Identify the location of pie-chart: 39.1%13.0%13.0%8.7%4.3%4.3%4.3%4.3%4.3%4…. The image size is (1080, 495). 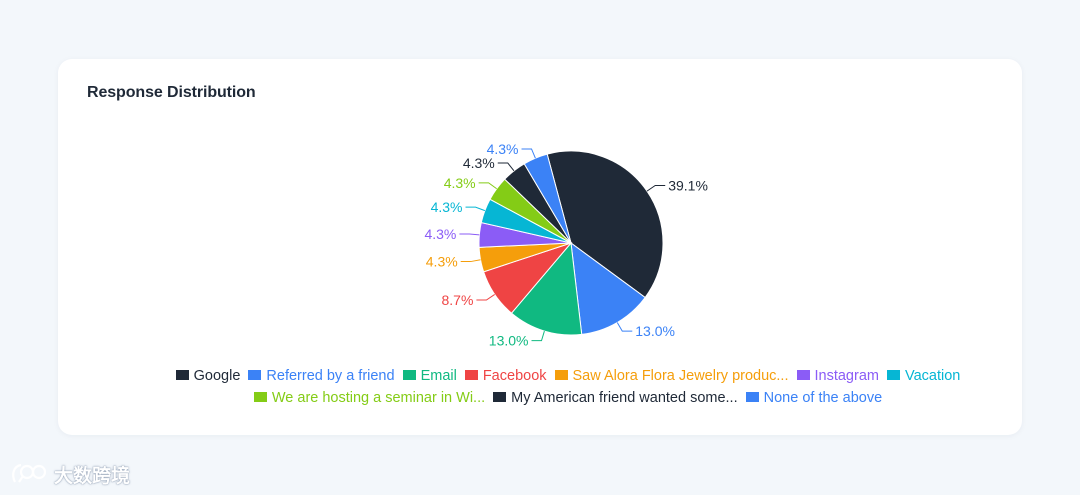
(566, 245).